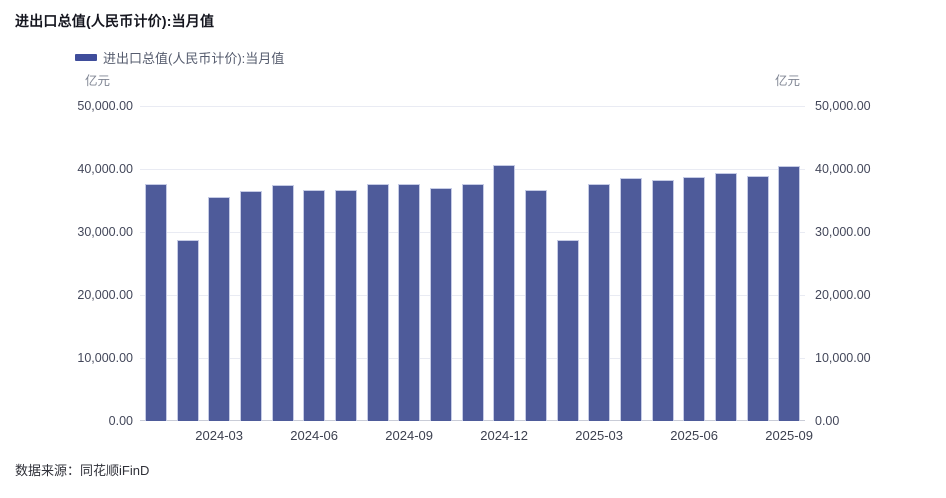 This screenshot has height=498, width=946. I want to click on x-tick-label-2024-09: 2024-09, so click(409, 435).